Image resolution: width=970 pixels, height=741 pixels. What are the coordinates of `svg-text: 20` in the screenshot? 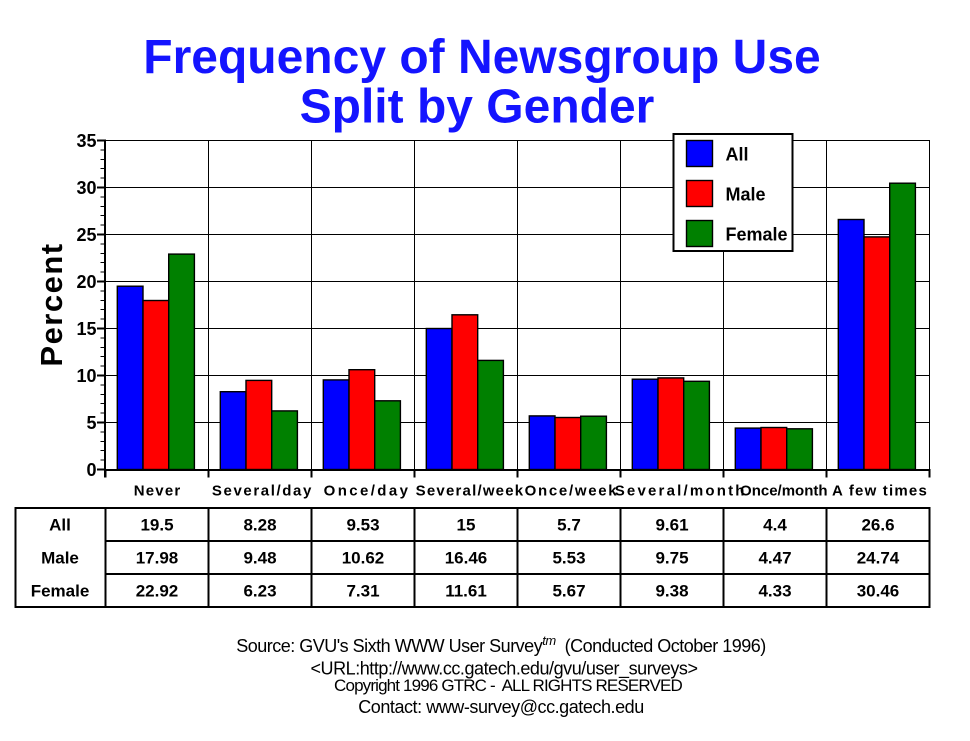 It's located at (86, 282).